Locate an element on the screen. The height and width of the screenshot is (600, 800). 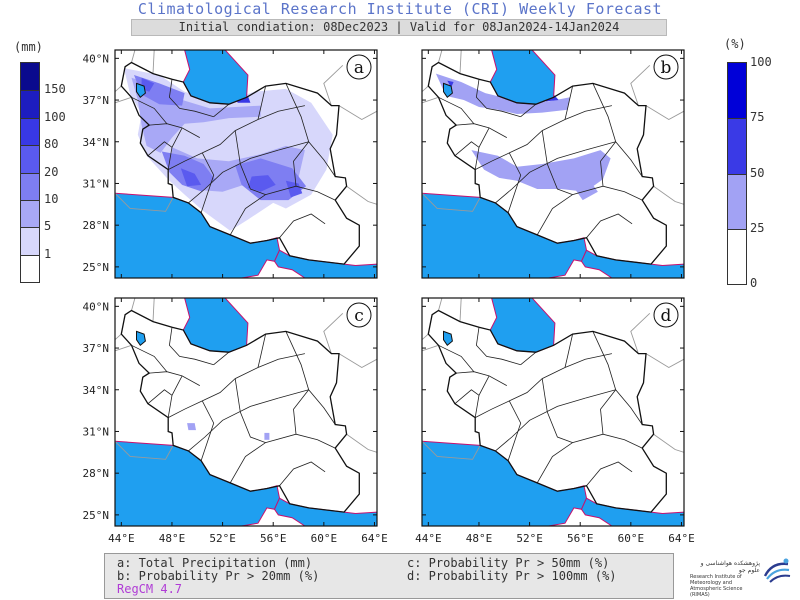
precip-colorbar-box is located at coordinates (30, 172).